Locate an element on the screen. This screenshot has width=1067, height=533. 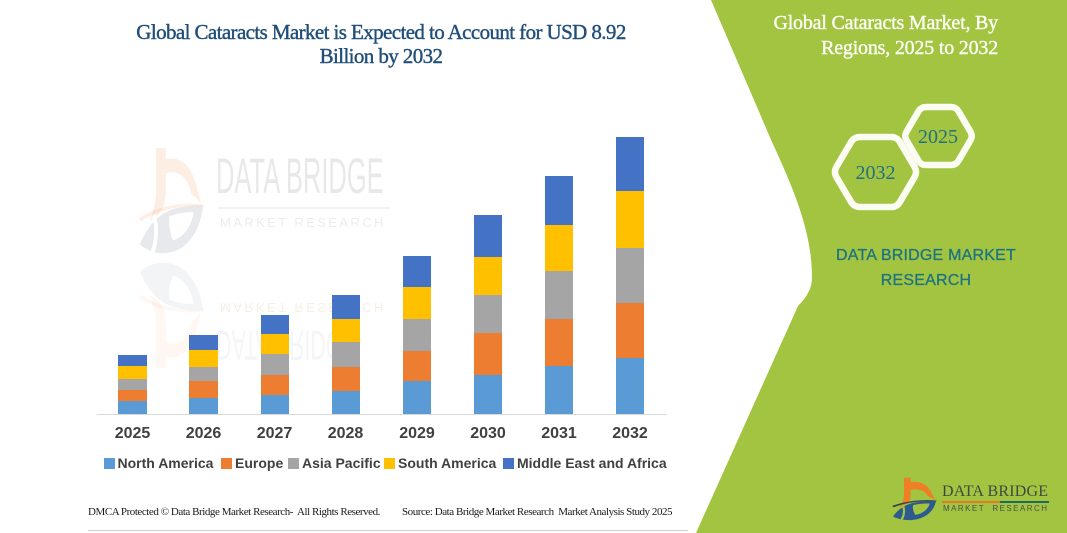
svg-text: 2025 is located at coordinates (938, 137).